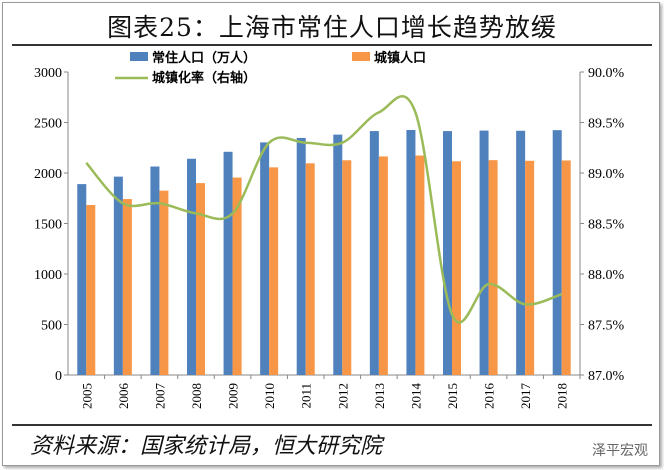 This screenshot has height=470, width=664. What do you see at coordinates (415, 396) in the screenshot?
I see `x-tick-label: 2014` at bounding box center [415, 396].